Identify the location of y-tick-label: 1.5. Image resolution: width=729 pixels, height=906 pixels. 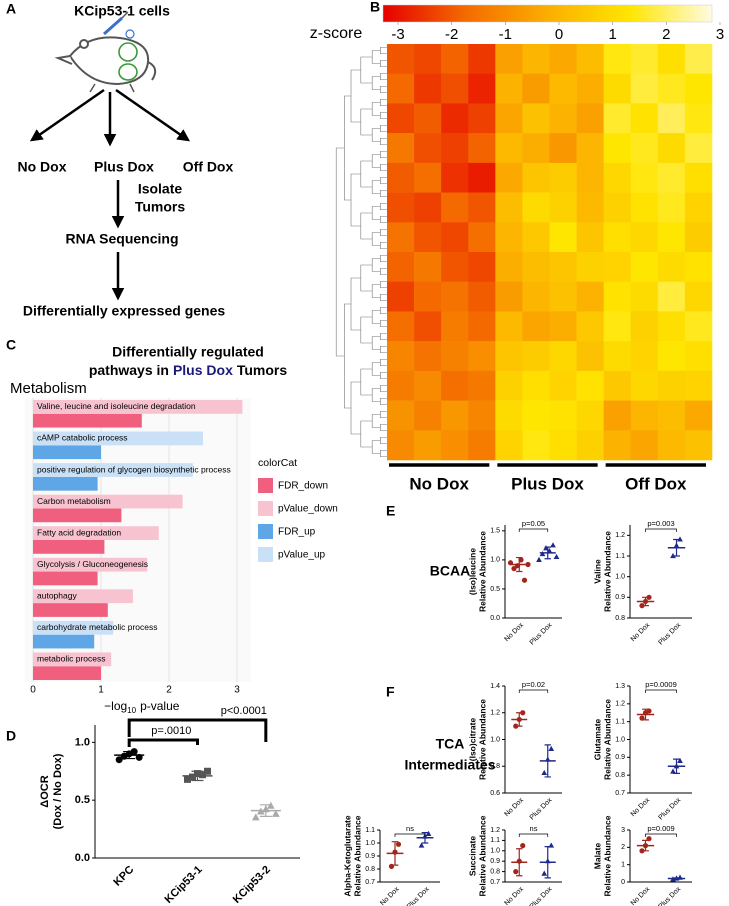
(495, 531).